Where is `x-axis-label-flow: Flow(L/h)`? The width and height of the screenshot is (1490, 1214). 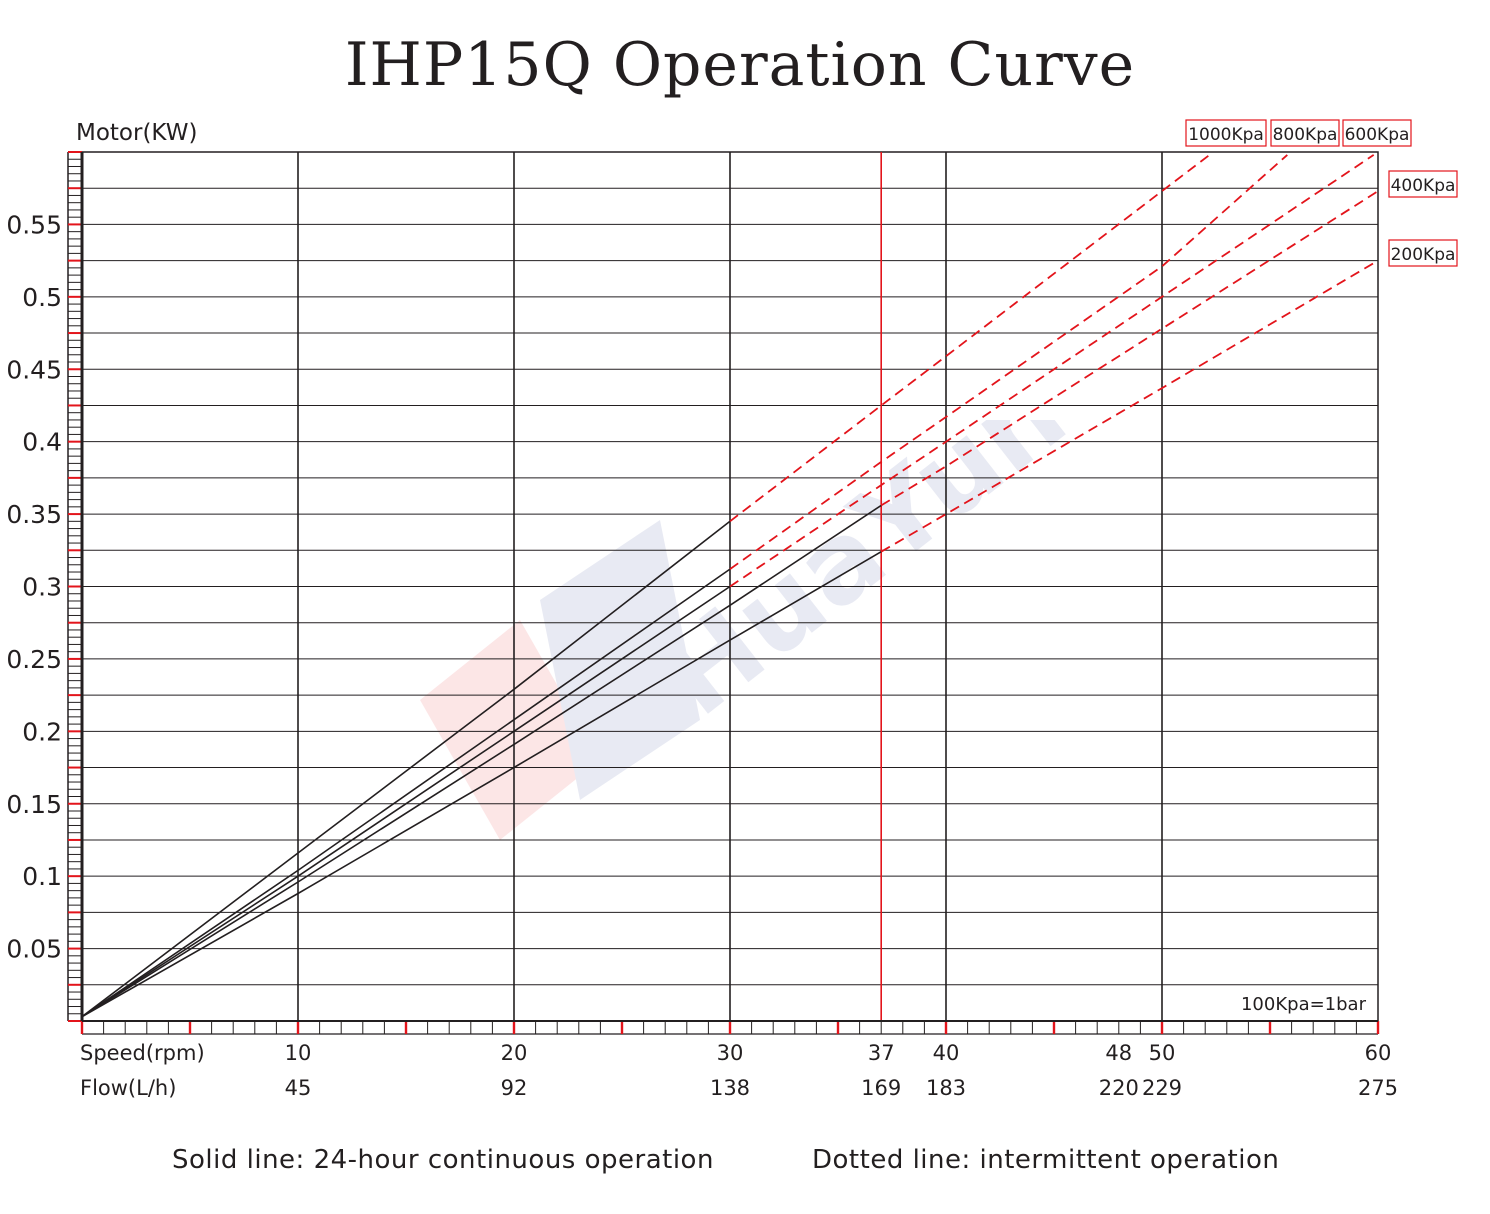
x-axis-label-flow: Flow(L/h) is located at coordinates (128, 1088).